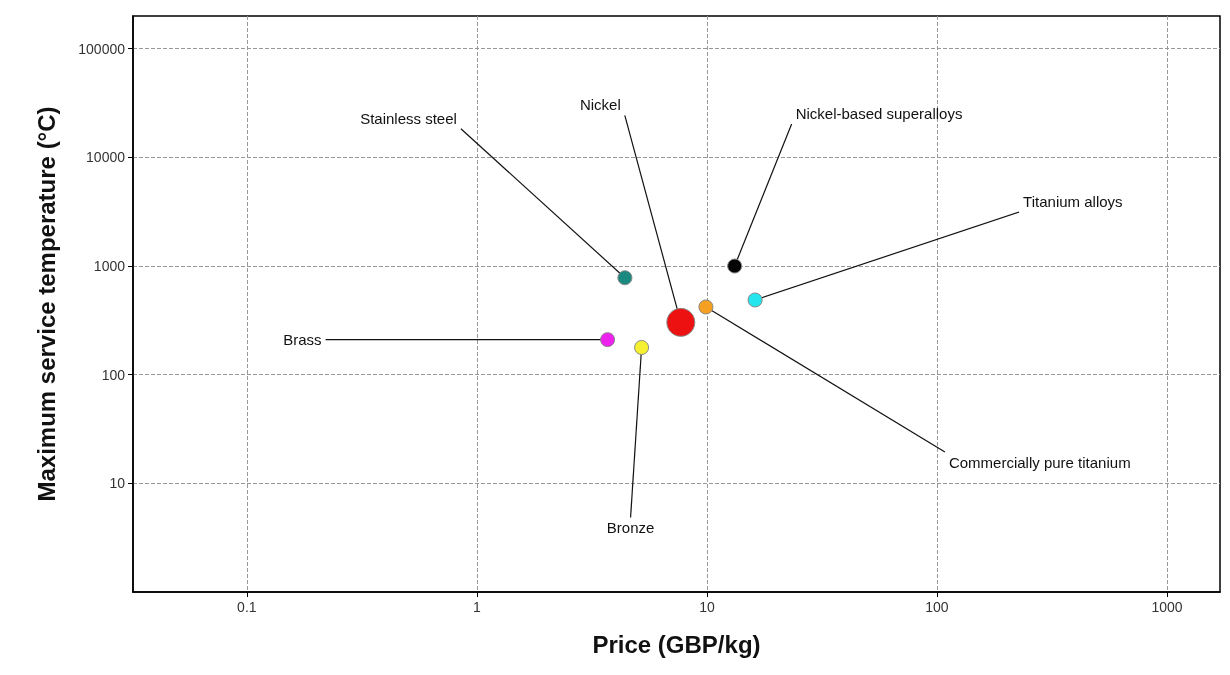  I want to click on y-axis-title: Maximum service temperature (°C), so click(46, 304).